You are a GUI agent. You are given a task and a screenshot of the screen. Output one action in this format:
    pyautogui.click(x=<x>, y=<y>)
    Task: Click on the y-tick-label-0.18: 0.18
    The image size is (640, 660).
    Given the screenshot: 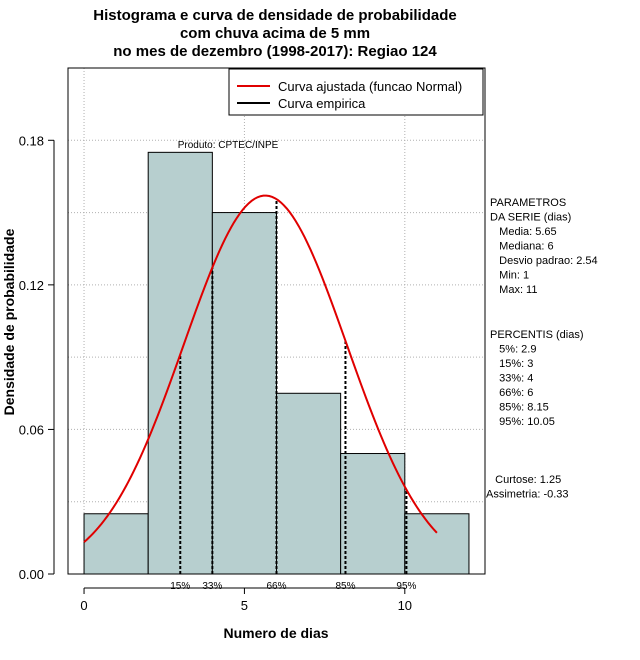 What is the action you would take?
    pyautogui.click(x=31, y=140)
    